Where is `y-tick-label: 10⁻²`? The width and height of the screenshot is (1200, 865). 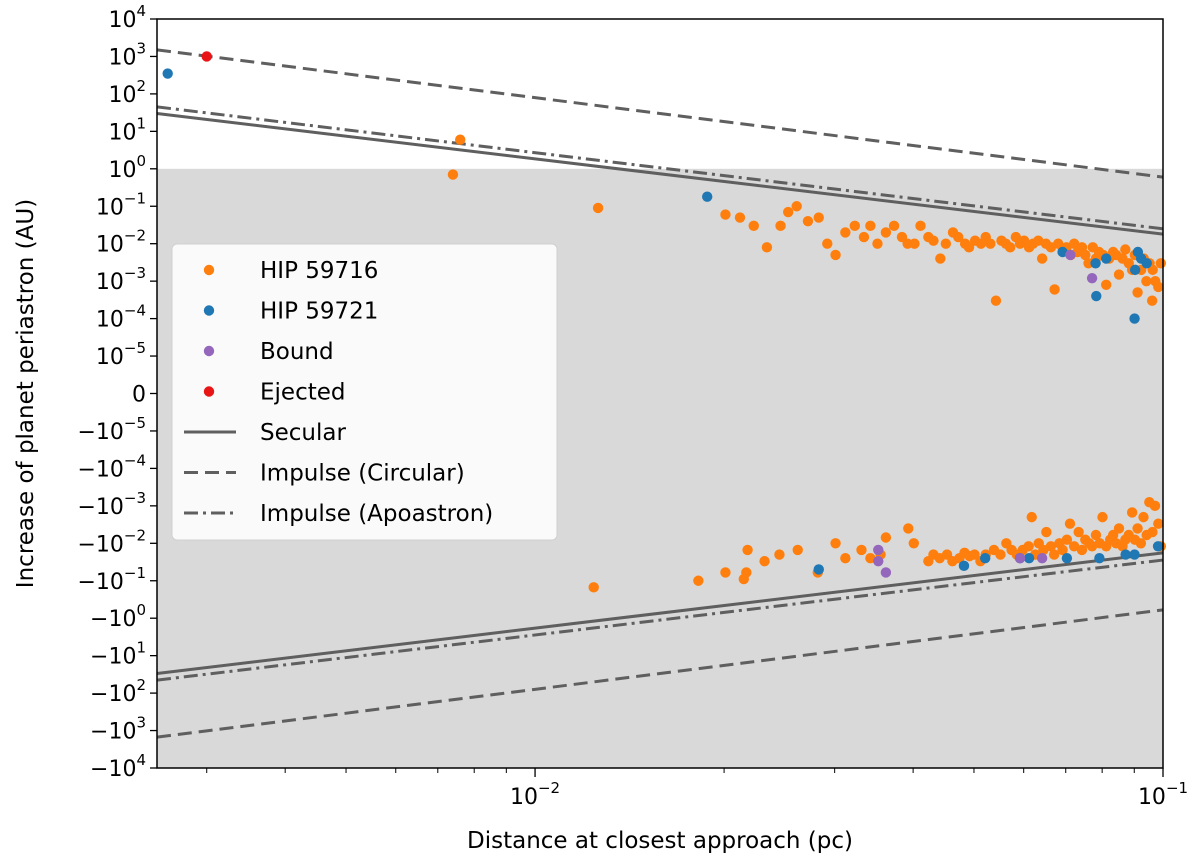 y-tick-label: 10⁻² is located at coordinates (121, 242).